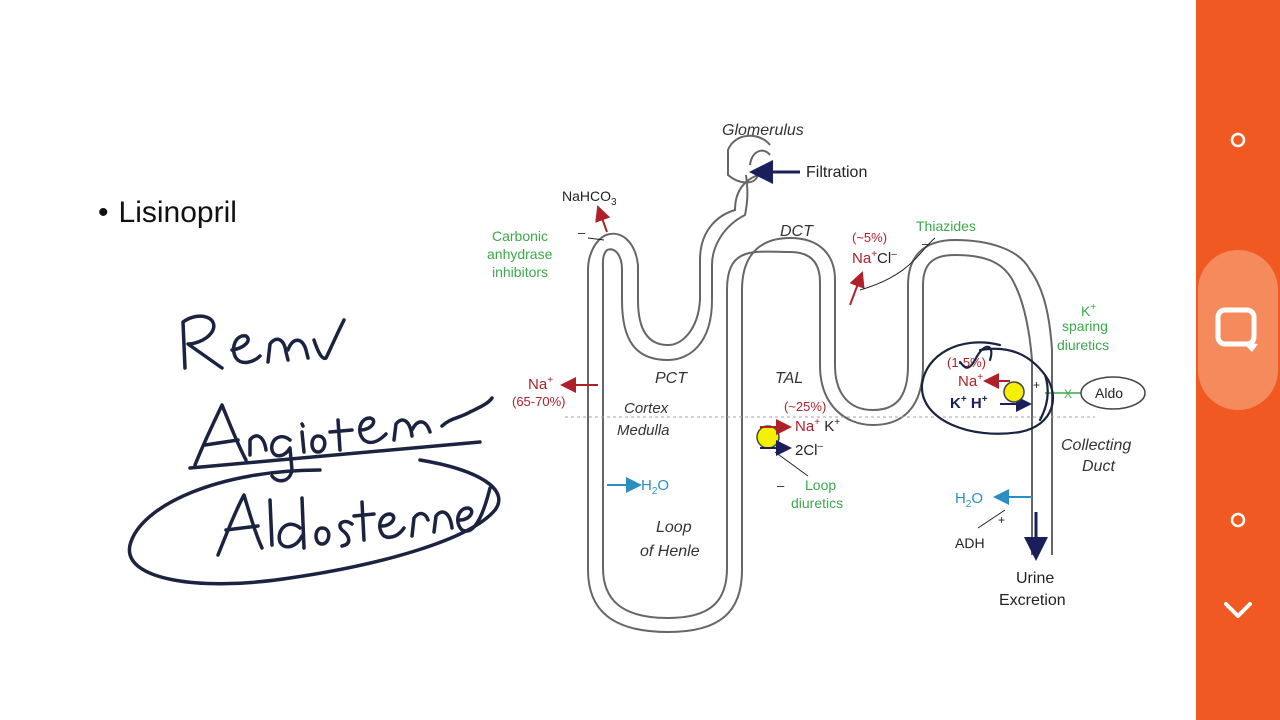 This screenshot has width=1280, height=720. What do you see at coordinates (1068, 394) in the screenshot?
I see `cd-x: X` at bounding box center [1068, 394].